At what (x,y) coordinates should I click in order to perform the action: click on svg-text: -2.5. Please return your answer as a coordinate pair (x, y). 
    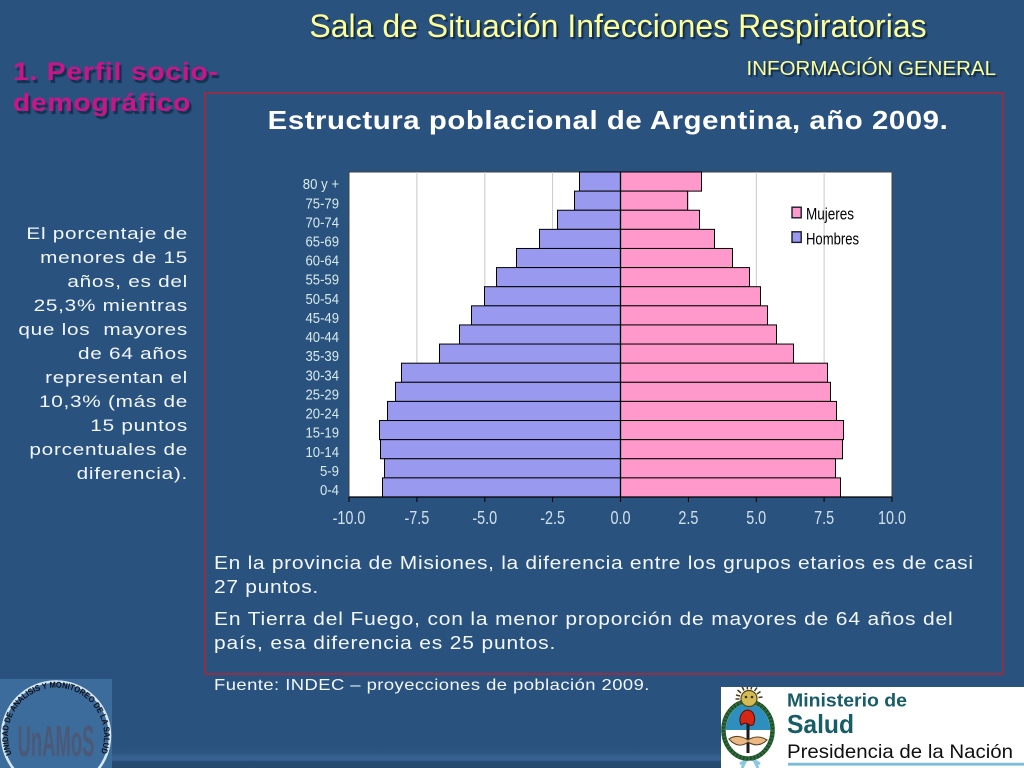
    Looking at the image, I should click on (552, 518).